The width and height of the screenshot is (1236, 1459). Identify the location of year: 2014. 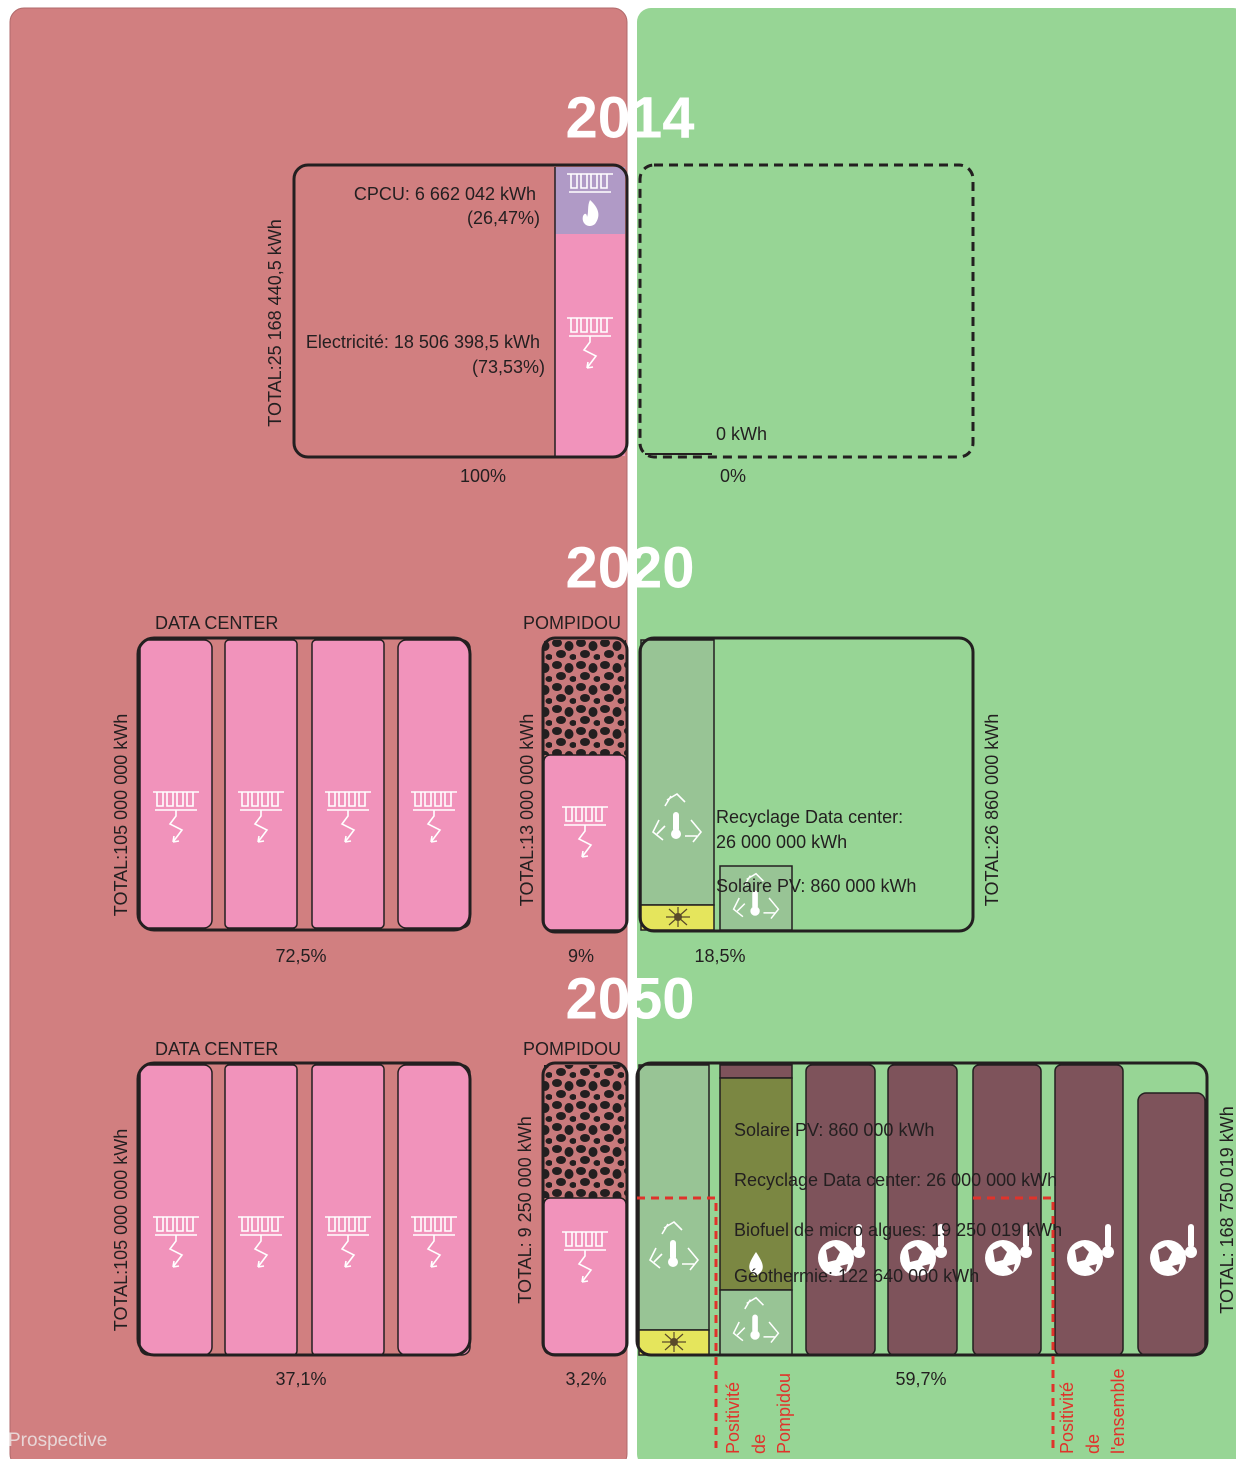
(629, 117).